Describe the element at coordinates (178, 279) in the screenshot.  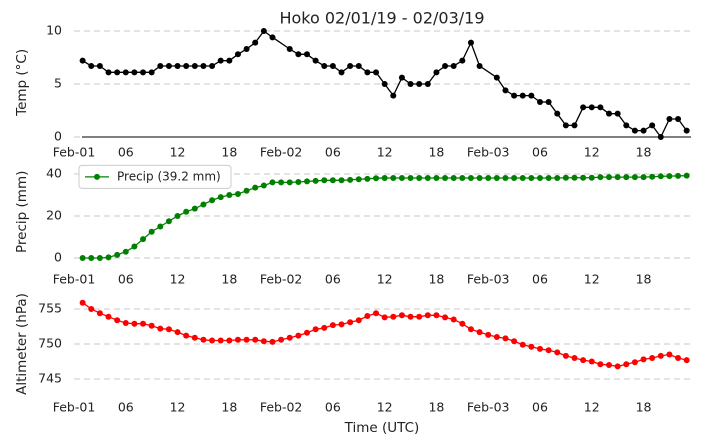
I see `x-tick-label: 12` at that location.